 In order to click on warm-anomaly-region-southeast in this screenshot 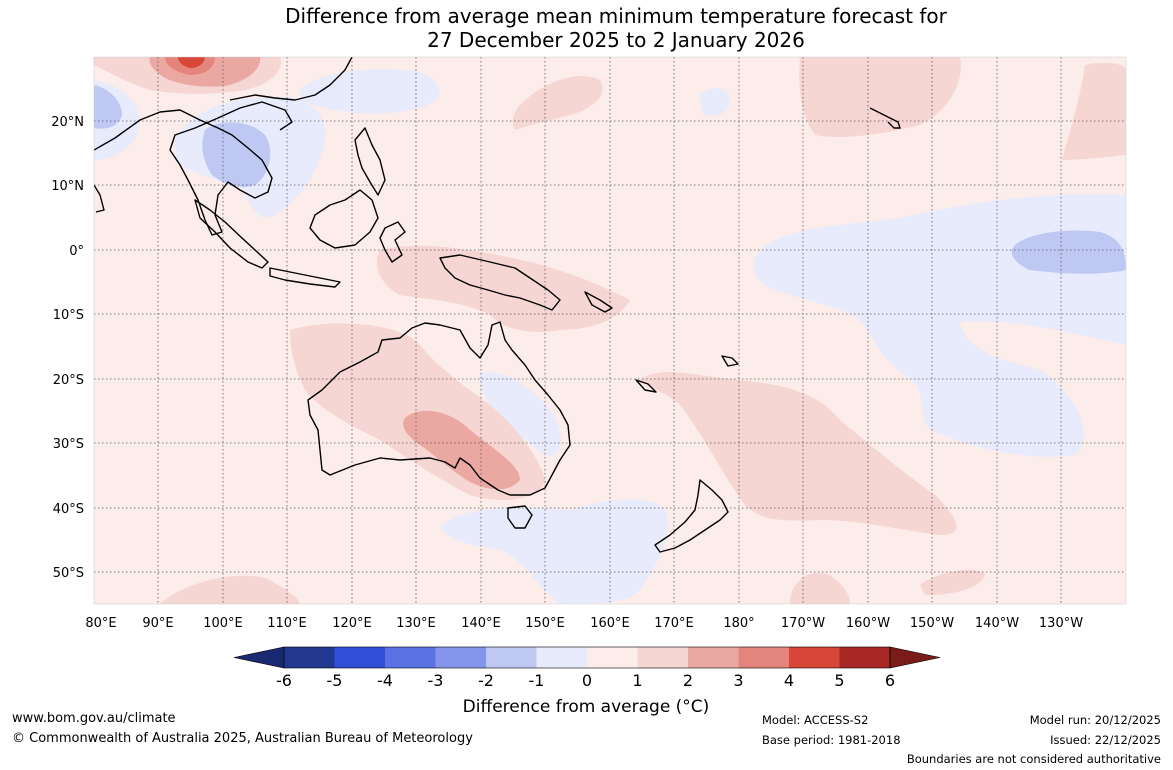, I will do `click(820, 588)`.